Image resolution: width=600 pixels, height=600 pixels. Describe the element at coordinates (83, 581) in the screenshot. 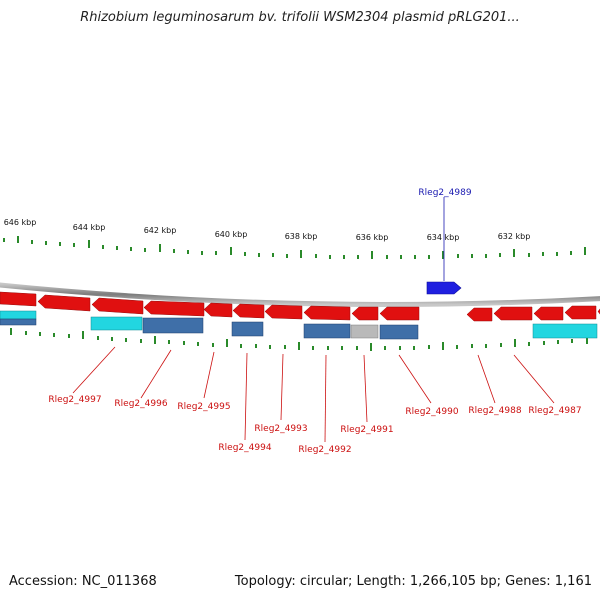

I see `accession-text: Accession: NC_011368` at that location.